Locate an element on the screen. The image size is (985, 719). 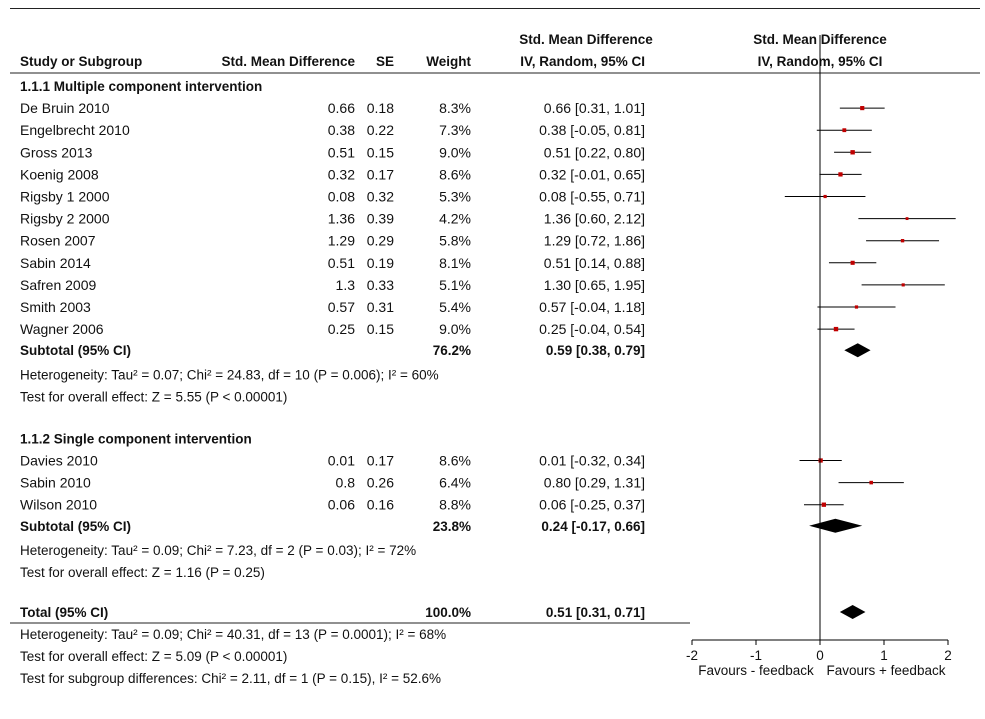
top-rule is located at coordinates (495, 8).